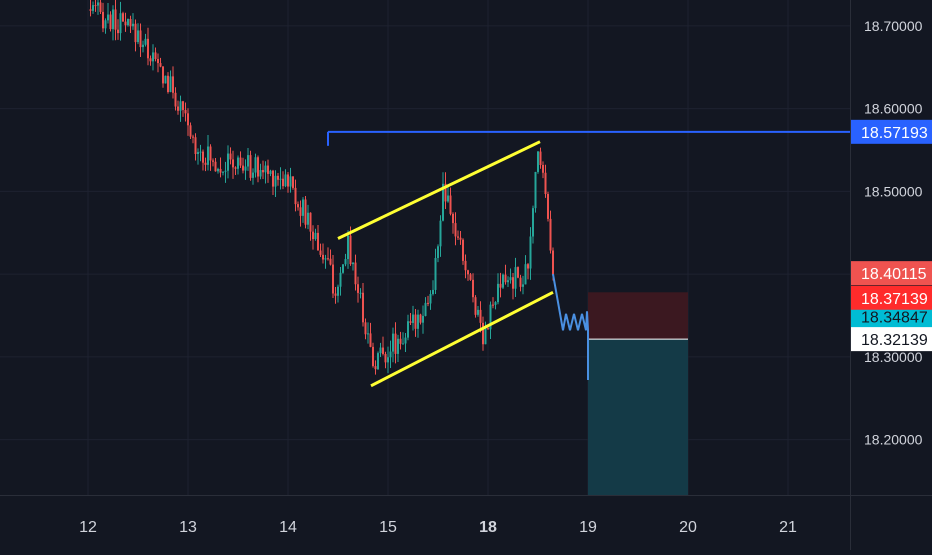  Describe the element at coordinates (588, 527) in the screenshot. I see `time-axis-tick-label: 19` at that location.